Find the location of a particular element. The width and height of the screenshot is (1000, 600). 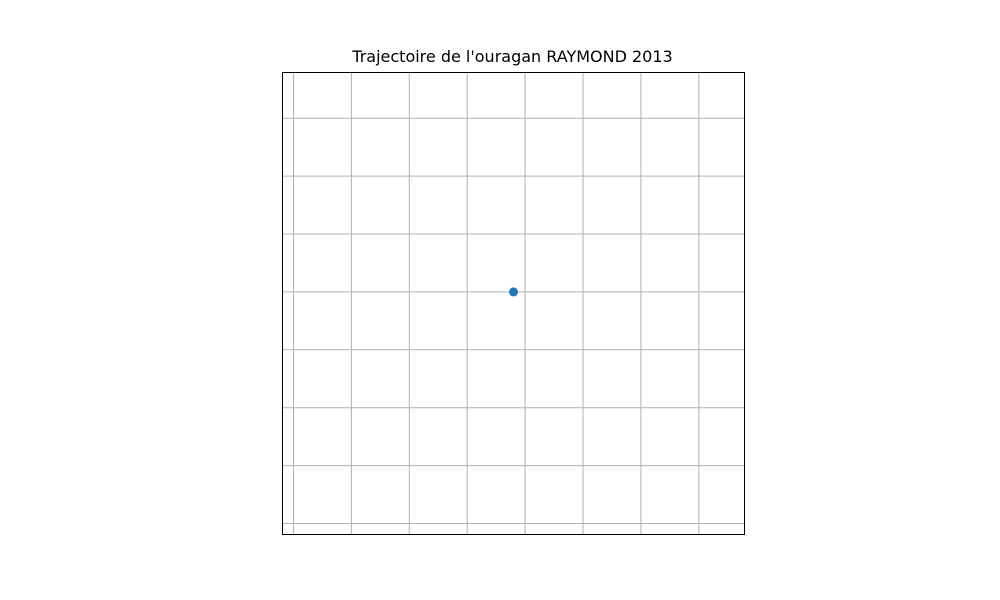

chart-title: Trajectoire de l'ouragan RAYMOND 2013 is located at coordinates (512, 56).